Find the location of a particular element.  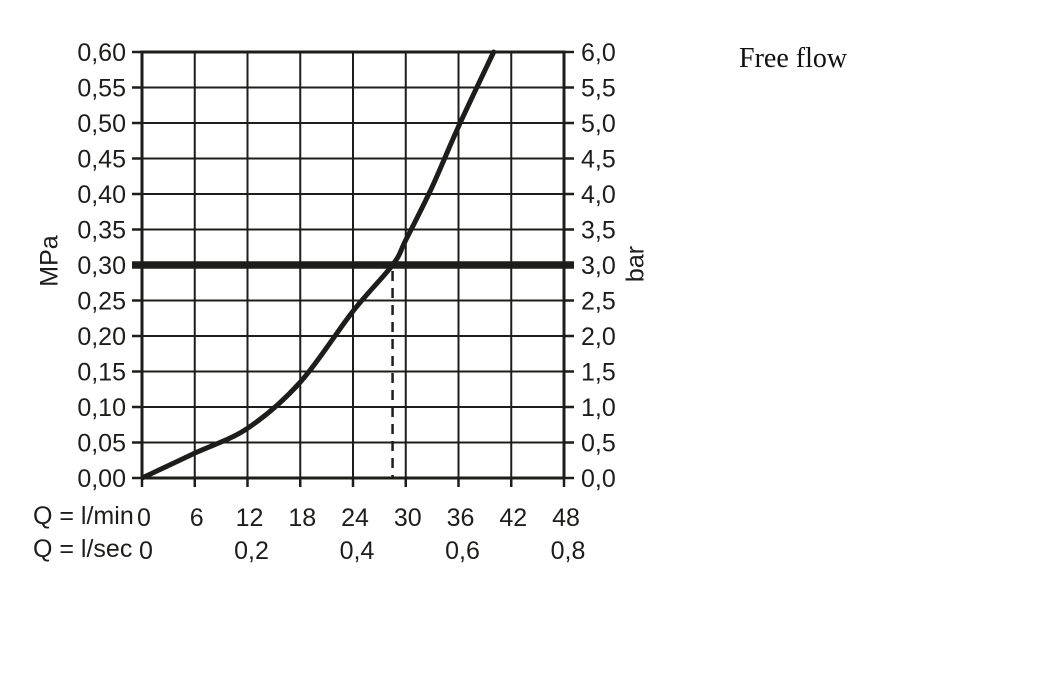

svg-text: 12 is located at coordinates (250, 518).